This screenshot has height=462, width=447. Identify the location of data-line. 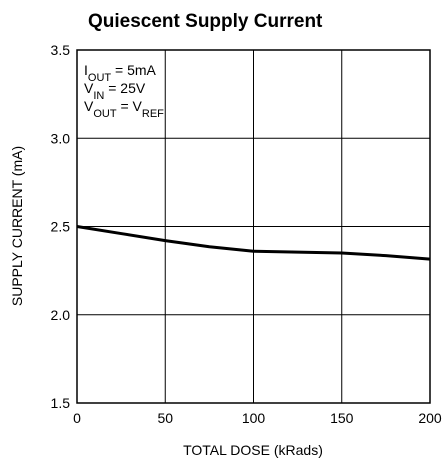
(253, 243).